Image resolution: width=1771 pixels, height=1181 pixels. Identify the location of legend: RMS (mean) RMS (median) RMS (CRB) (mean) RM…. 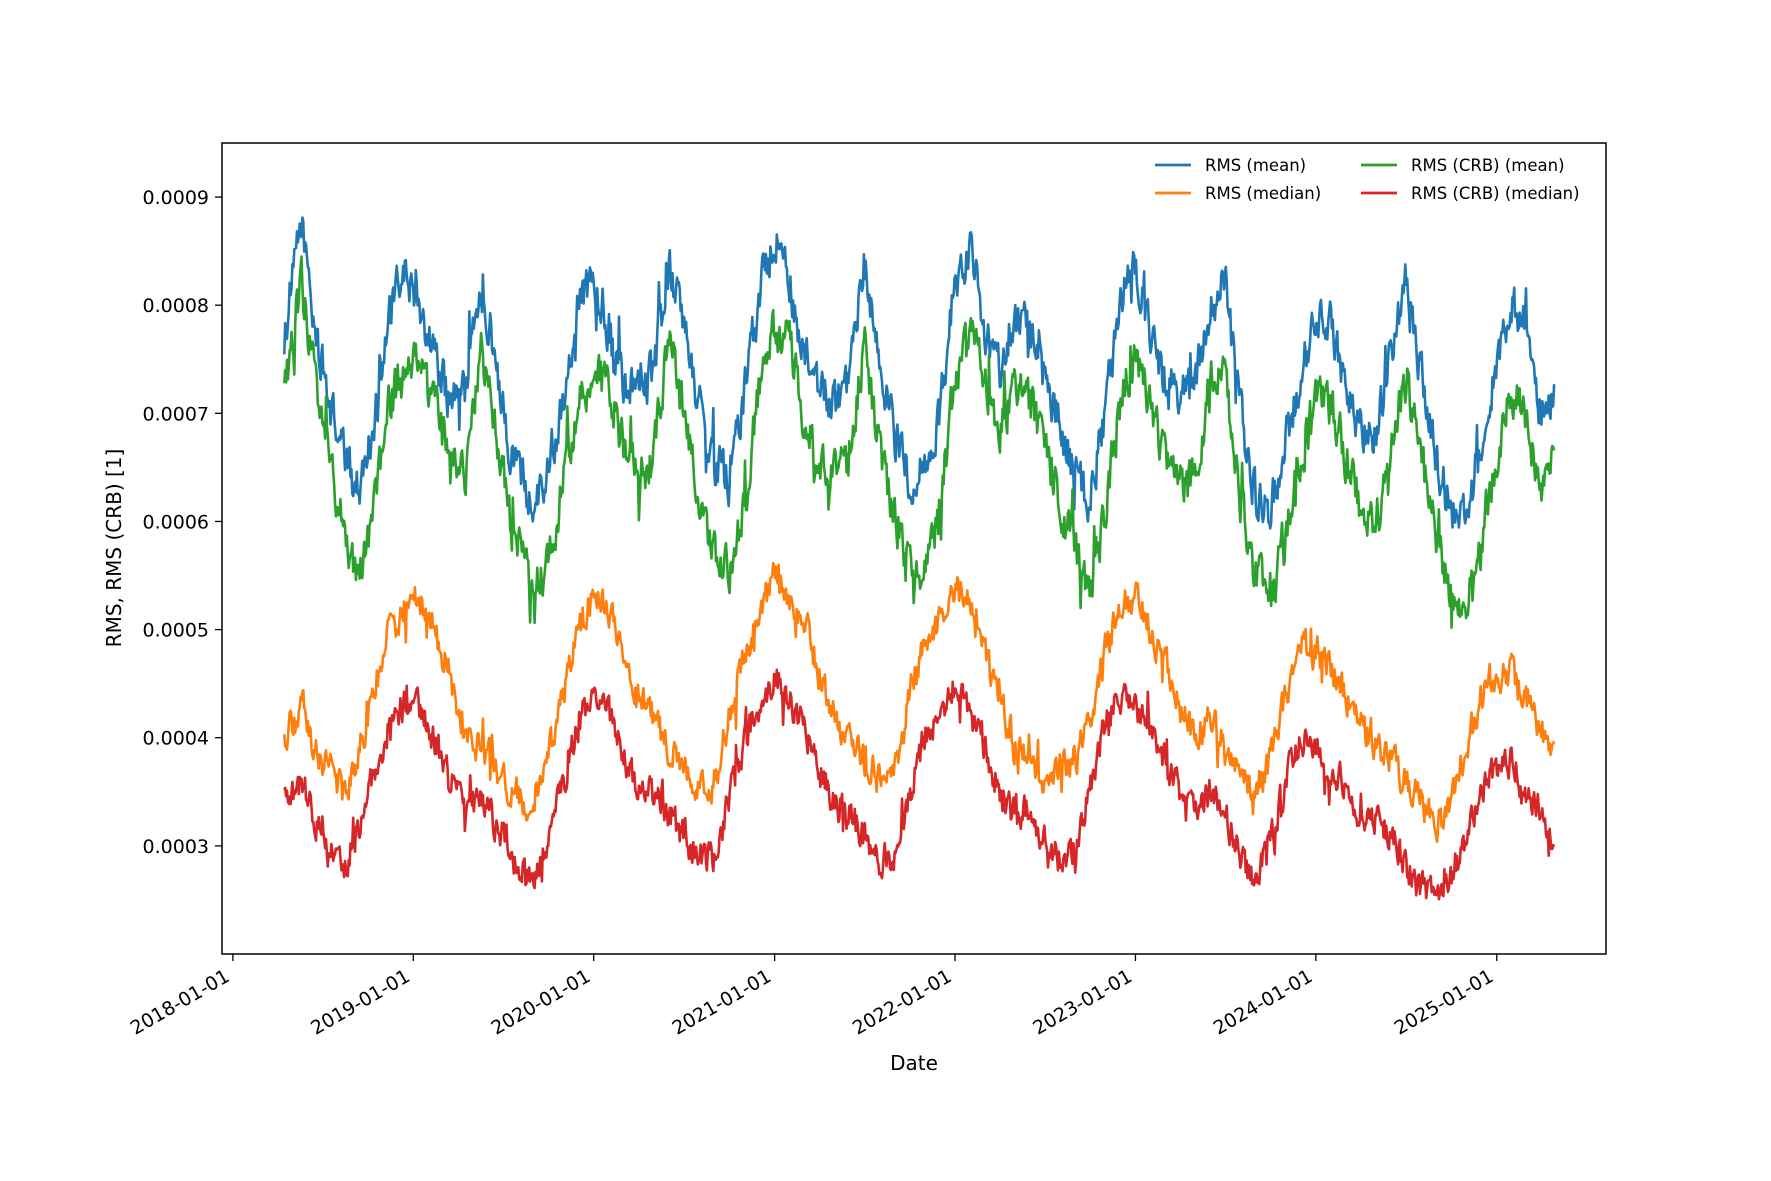
(1367, 179).